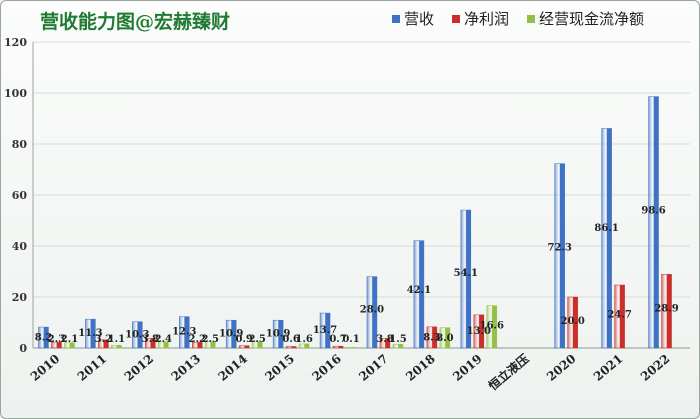 Image resolution: width=700 pixels, height=419 pixels. What do you see at coordinates (139, 368) in the screenshot?
I see `x-tick-label: 2012` at bounding box center [139, 368].